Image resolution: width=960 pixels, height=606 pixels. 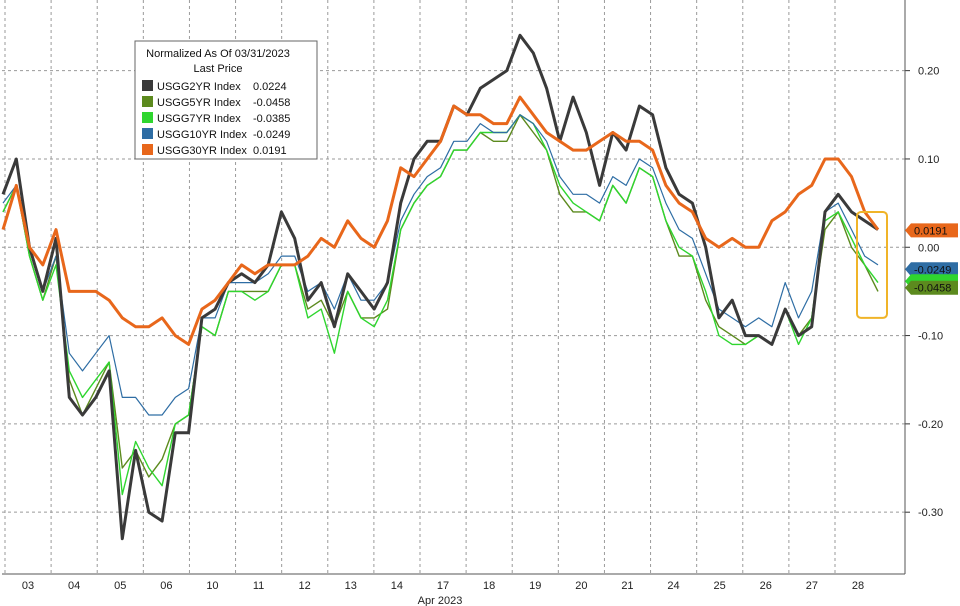 I want to click on value-tag-label: -0.0249, so click(x=932, y=270).